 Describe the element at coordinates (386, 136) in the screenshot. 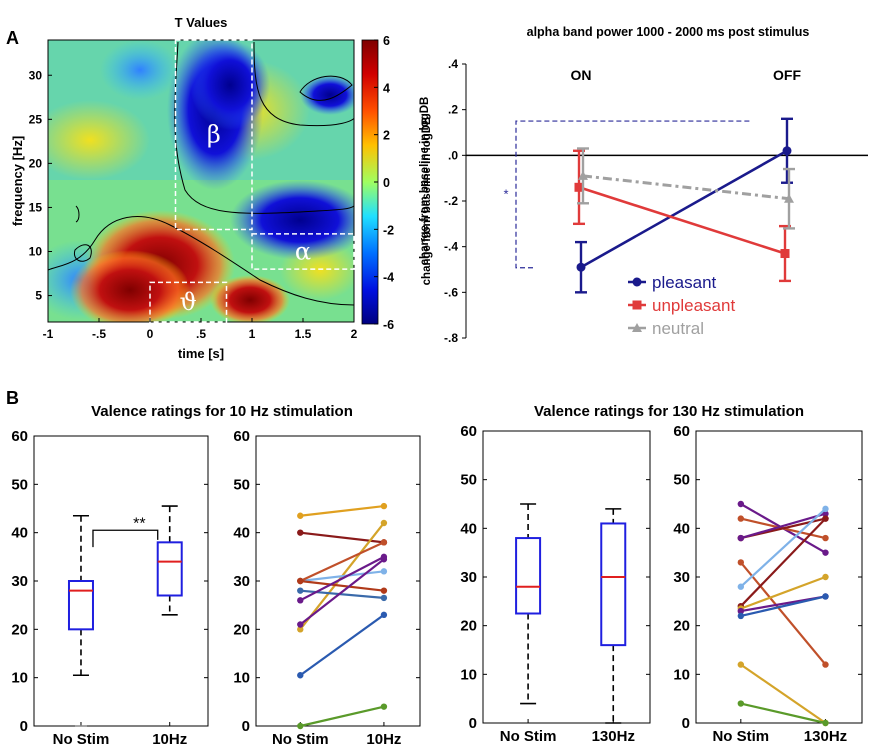

I see `colorbar-tick-label: 2` at that location.